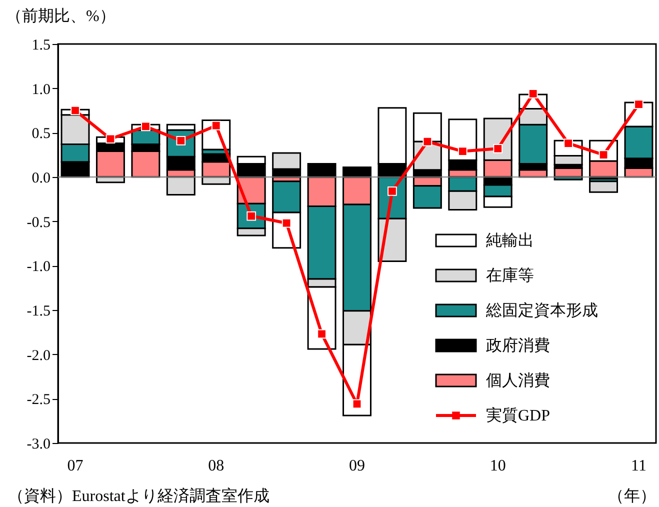 The image size is (659, 507). What do you see at coordinates (357, 466) in the screenshot?
I see `x-tick-label: 09` at bounding box center [357, 466].